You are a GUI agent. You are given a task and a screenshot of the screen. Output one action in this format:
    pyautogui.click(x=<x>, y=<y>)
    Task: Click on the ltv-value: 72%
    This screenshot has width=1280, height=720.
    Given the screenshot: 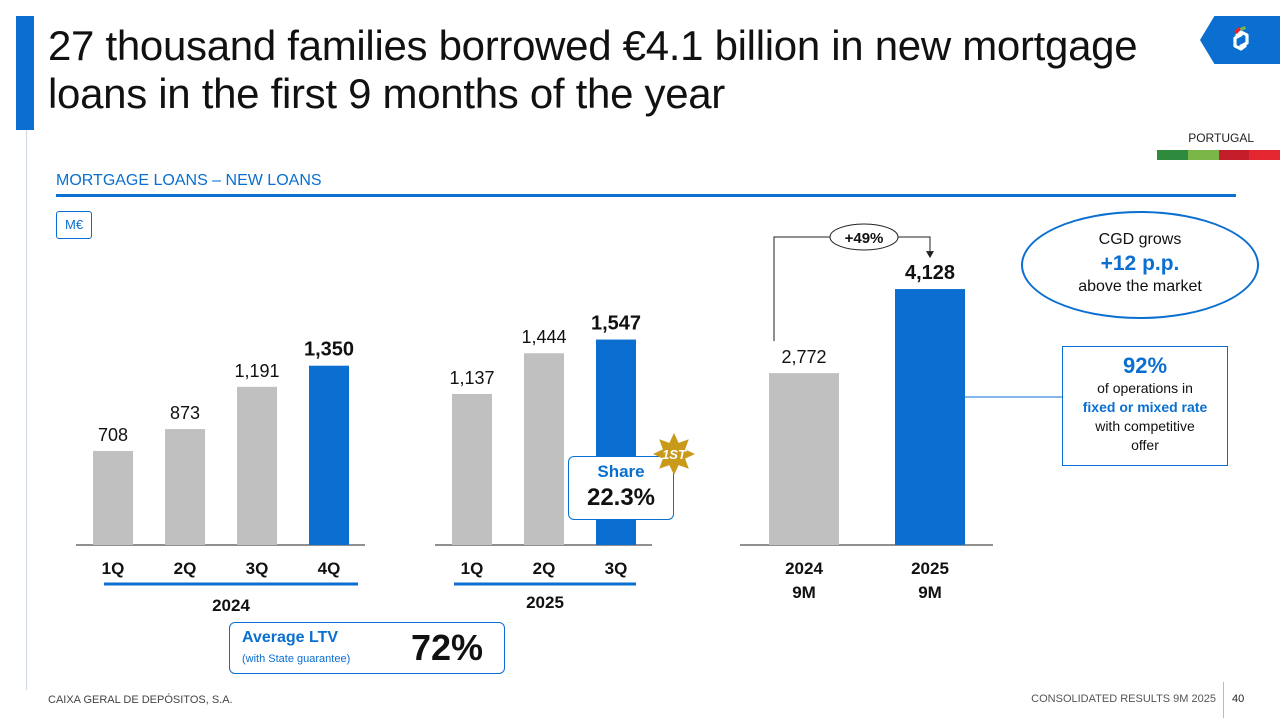 What is the action you would take?
    pyautogui.click(x=447, y=647)
    